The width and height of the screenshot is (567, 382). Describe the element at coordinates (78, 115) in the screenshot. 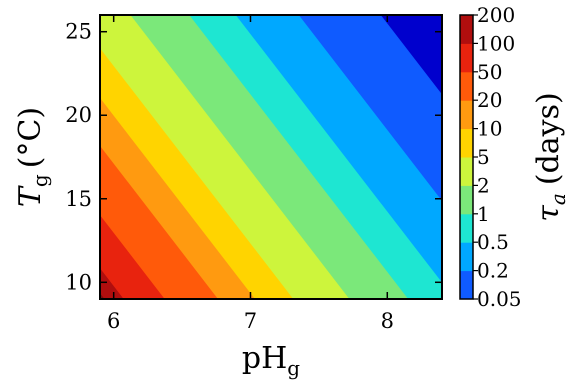

I see `y-tick-label: 20` at that location.